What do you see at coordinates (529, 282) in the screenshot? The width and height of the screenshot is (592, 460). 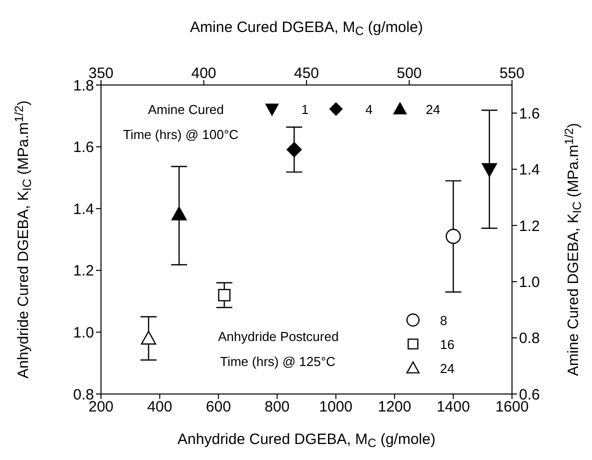 I see `y2-tick-label: 1.0` at bounding box center [529, 282].